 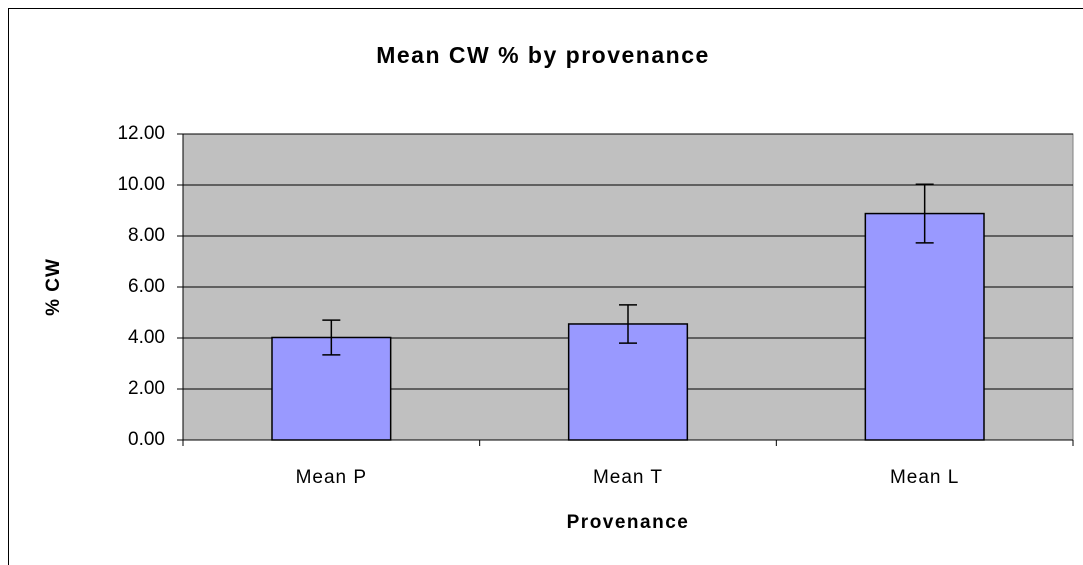 I want to click on y-tick-label: 0.00, so click(x=146, y=439).